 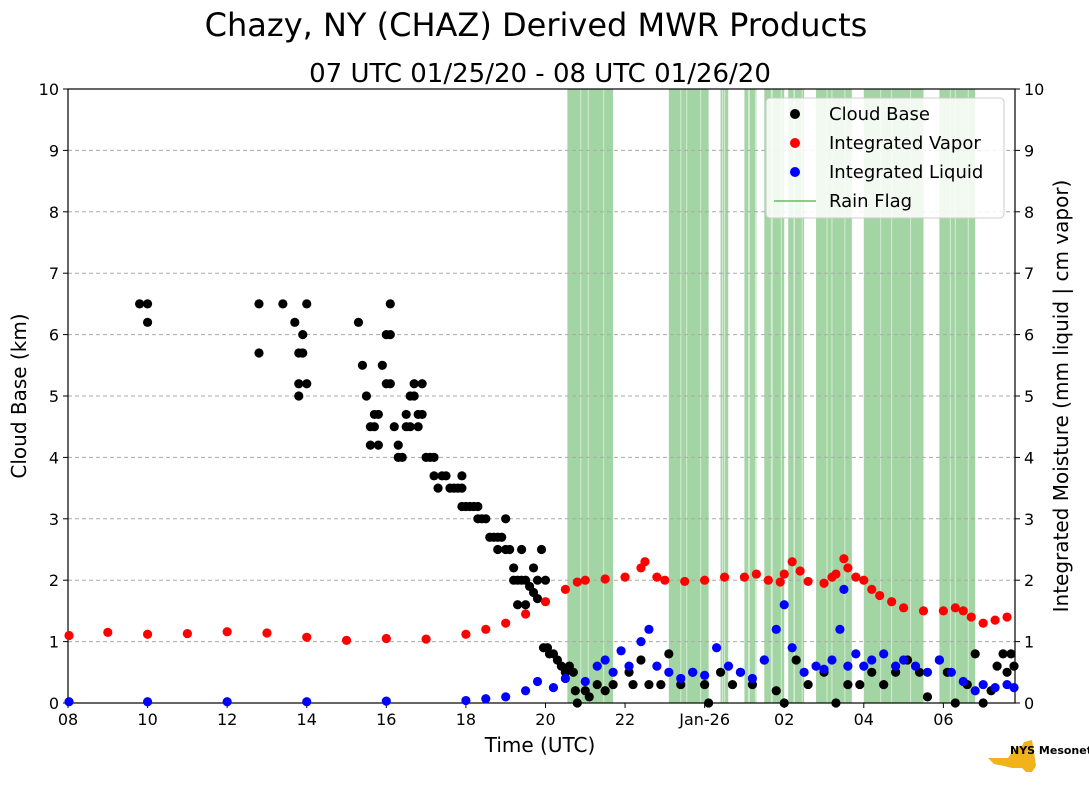 I want to click on y-tick-label-right-5: 5, so click(x=1029, y=396).